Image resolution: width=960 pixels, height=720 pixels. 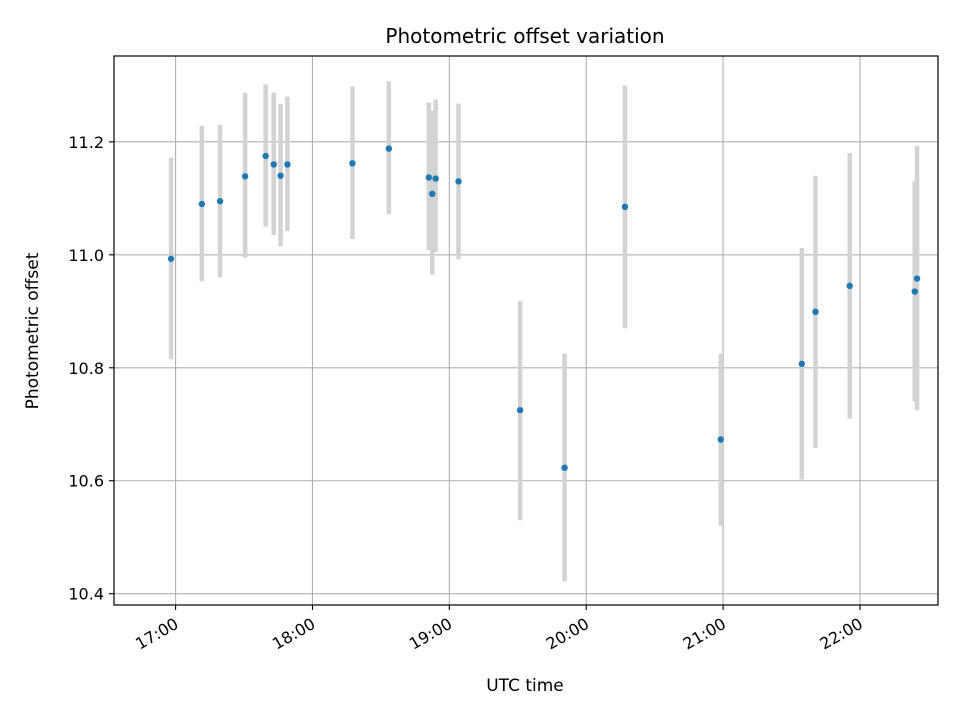 What do you see at coordinates (86, 481) in the screenshot?
I see `y-tick-label: 10.6` at bounding box center [86, 481].